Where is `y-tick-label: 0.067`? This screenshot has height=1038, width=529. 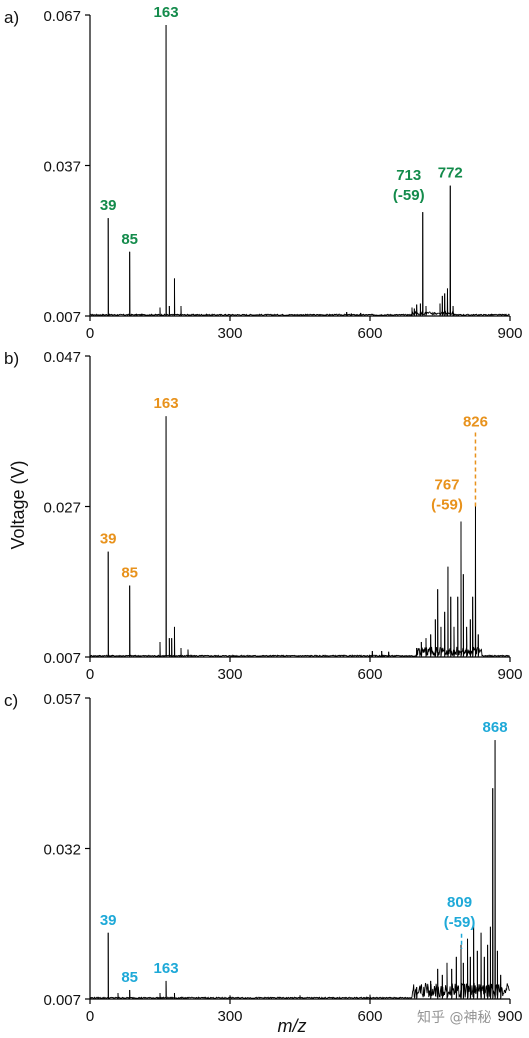 y-tick-label: 0.067 is located at coordinates (62, 16).